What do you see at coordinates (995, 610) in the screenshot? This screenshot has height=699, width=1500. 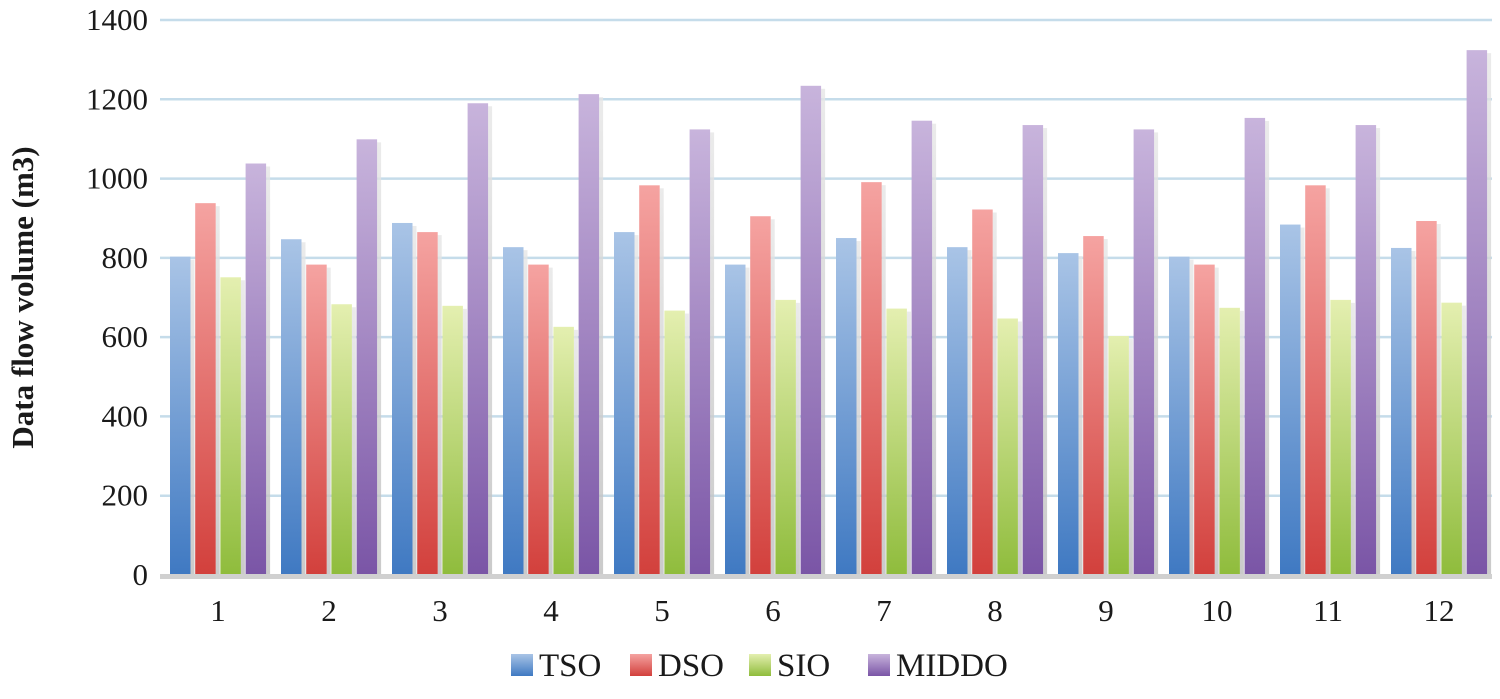 I see `x-tick-label: 8` at bounding box center [995, 610].